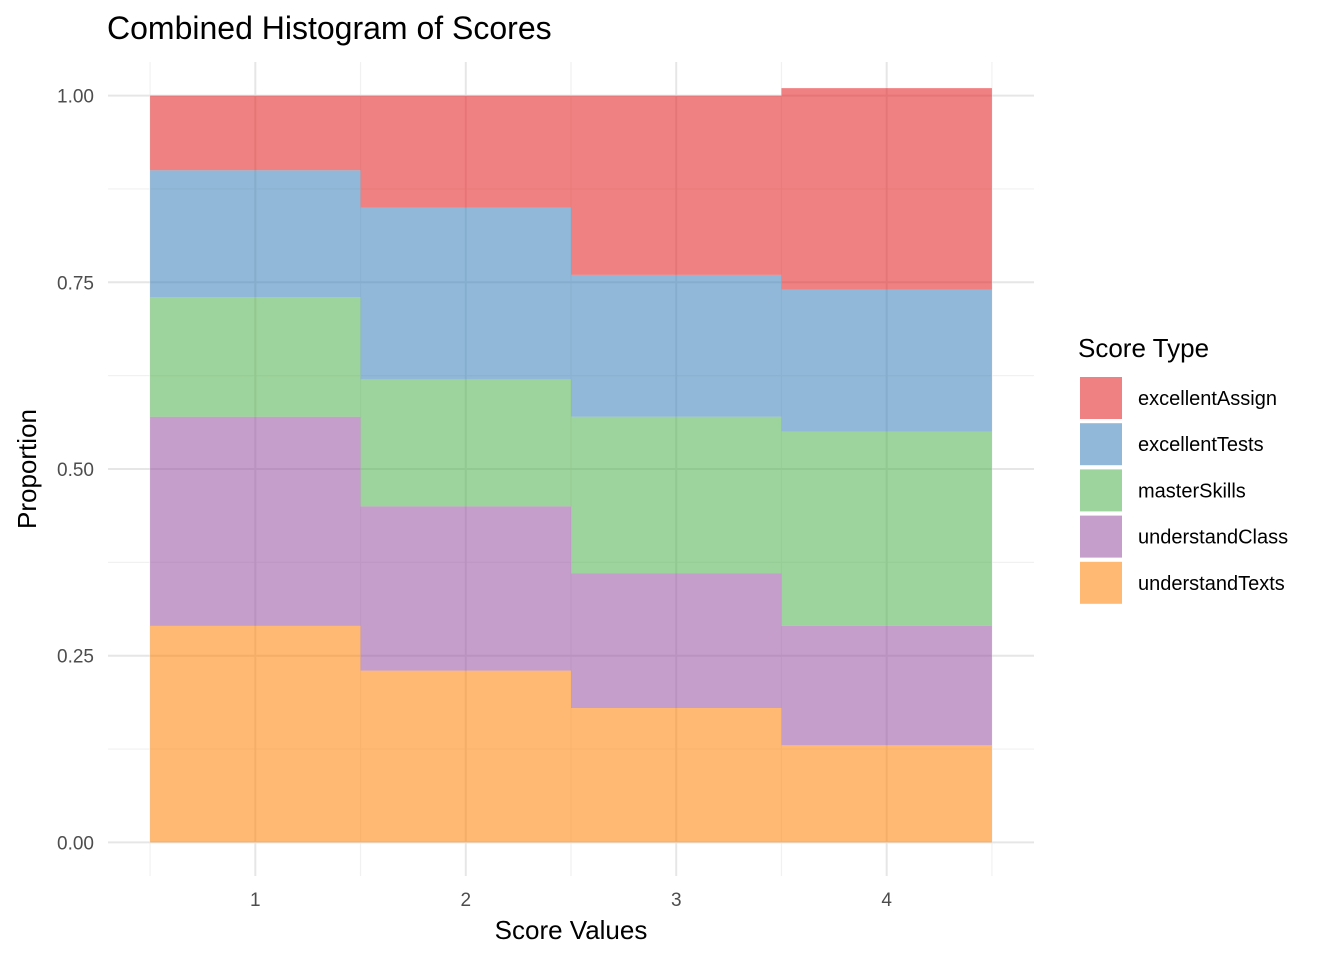 Image resolution: width=1344 pixels, height=960 pixels. I want to click on legend-label-excellentAssign: excellentAssign, so click(1207, 399).